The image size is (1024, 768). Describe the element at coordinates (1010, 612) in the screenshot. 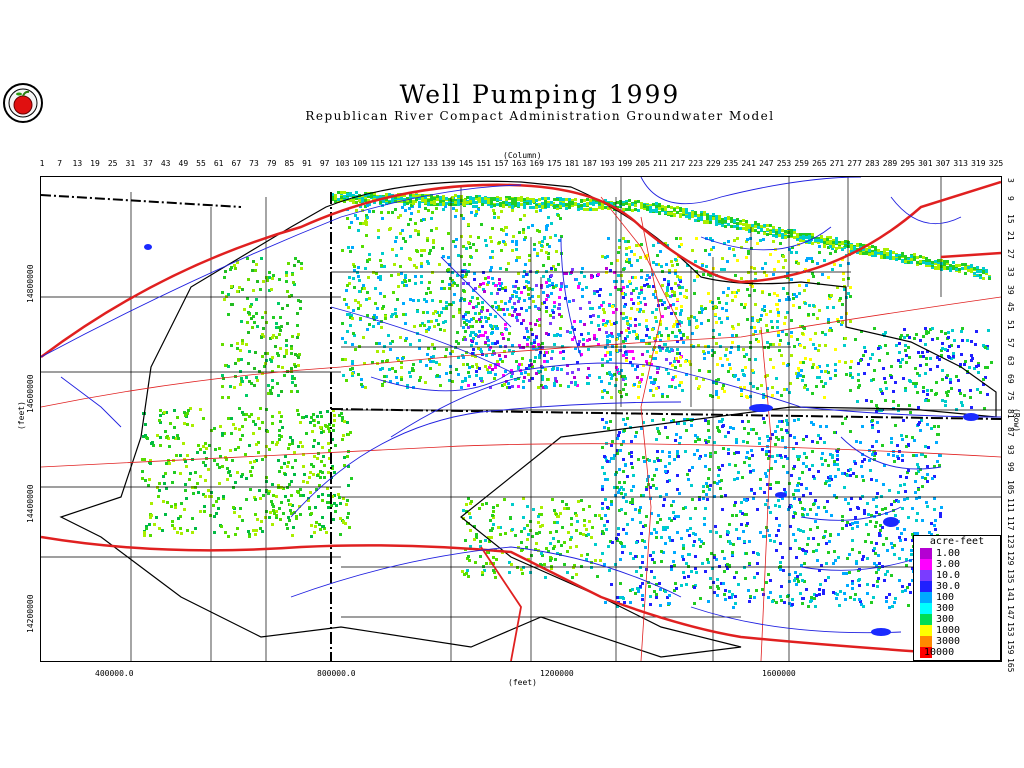

I see `row-tick: 147` at that location.